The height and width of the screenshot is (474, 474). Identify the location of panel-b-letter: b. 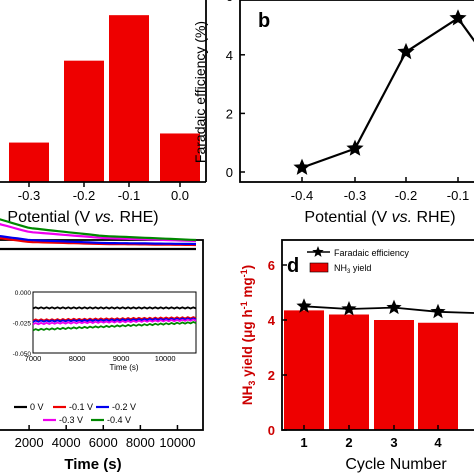
(264, 21).